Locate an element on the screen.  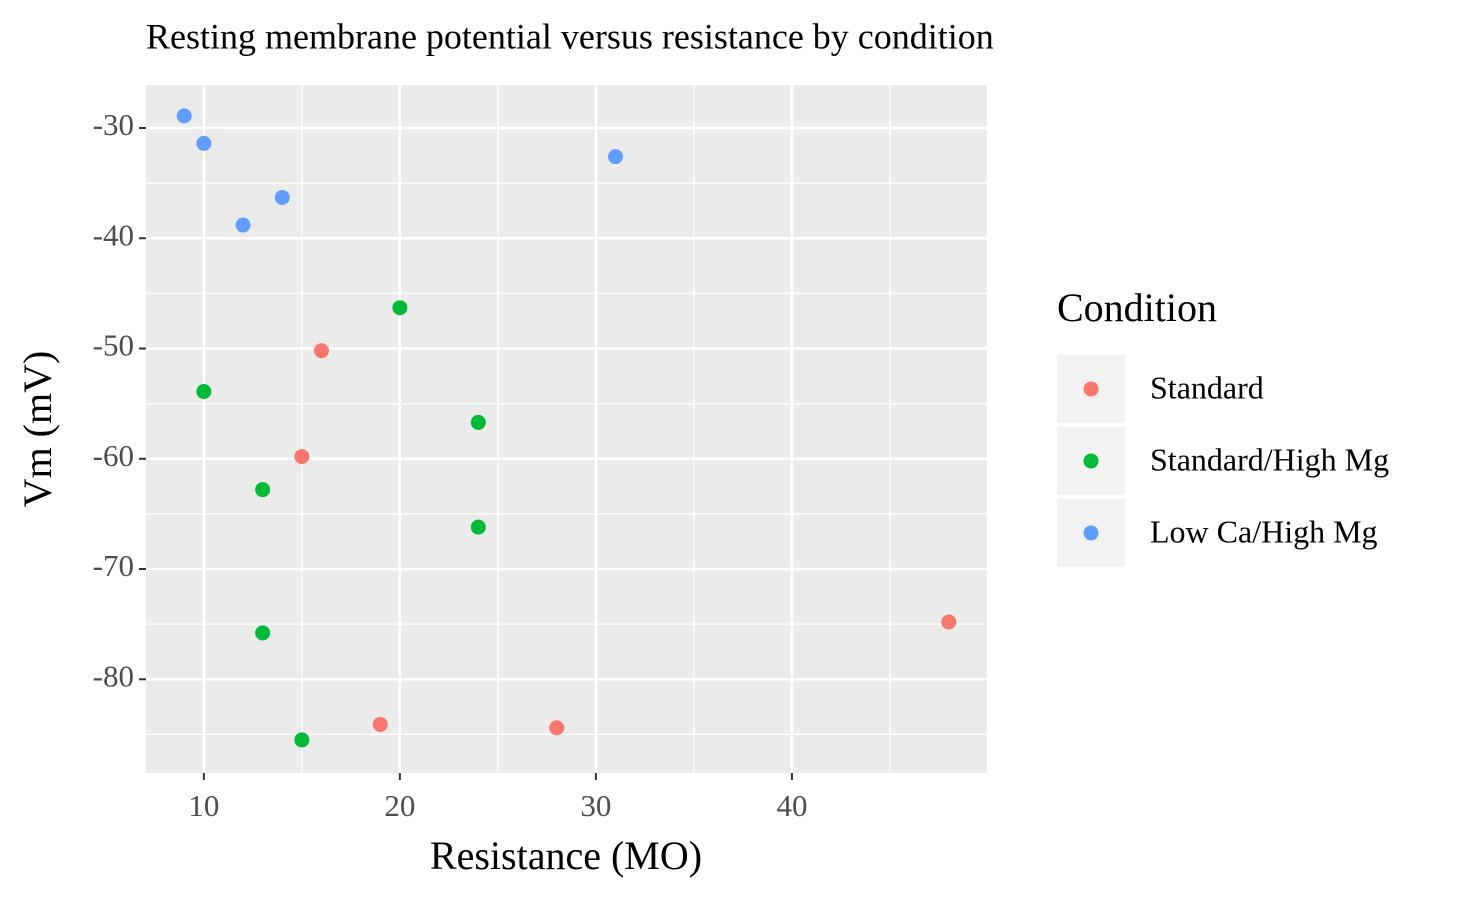
x-tick-label: 30 is located at coordinates (595, 805).